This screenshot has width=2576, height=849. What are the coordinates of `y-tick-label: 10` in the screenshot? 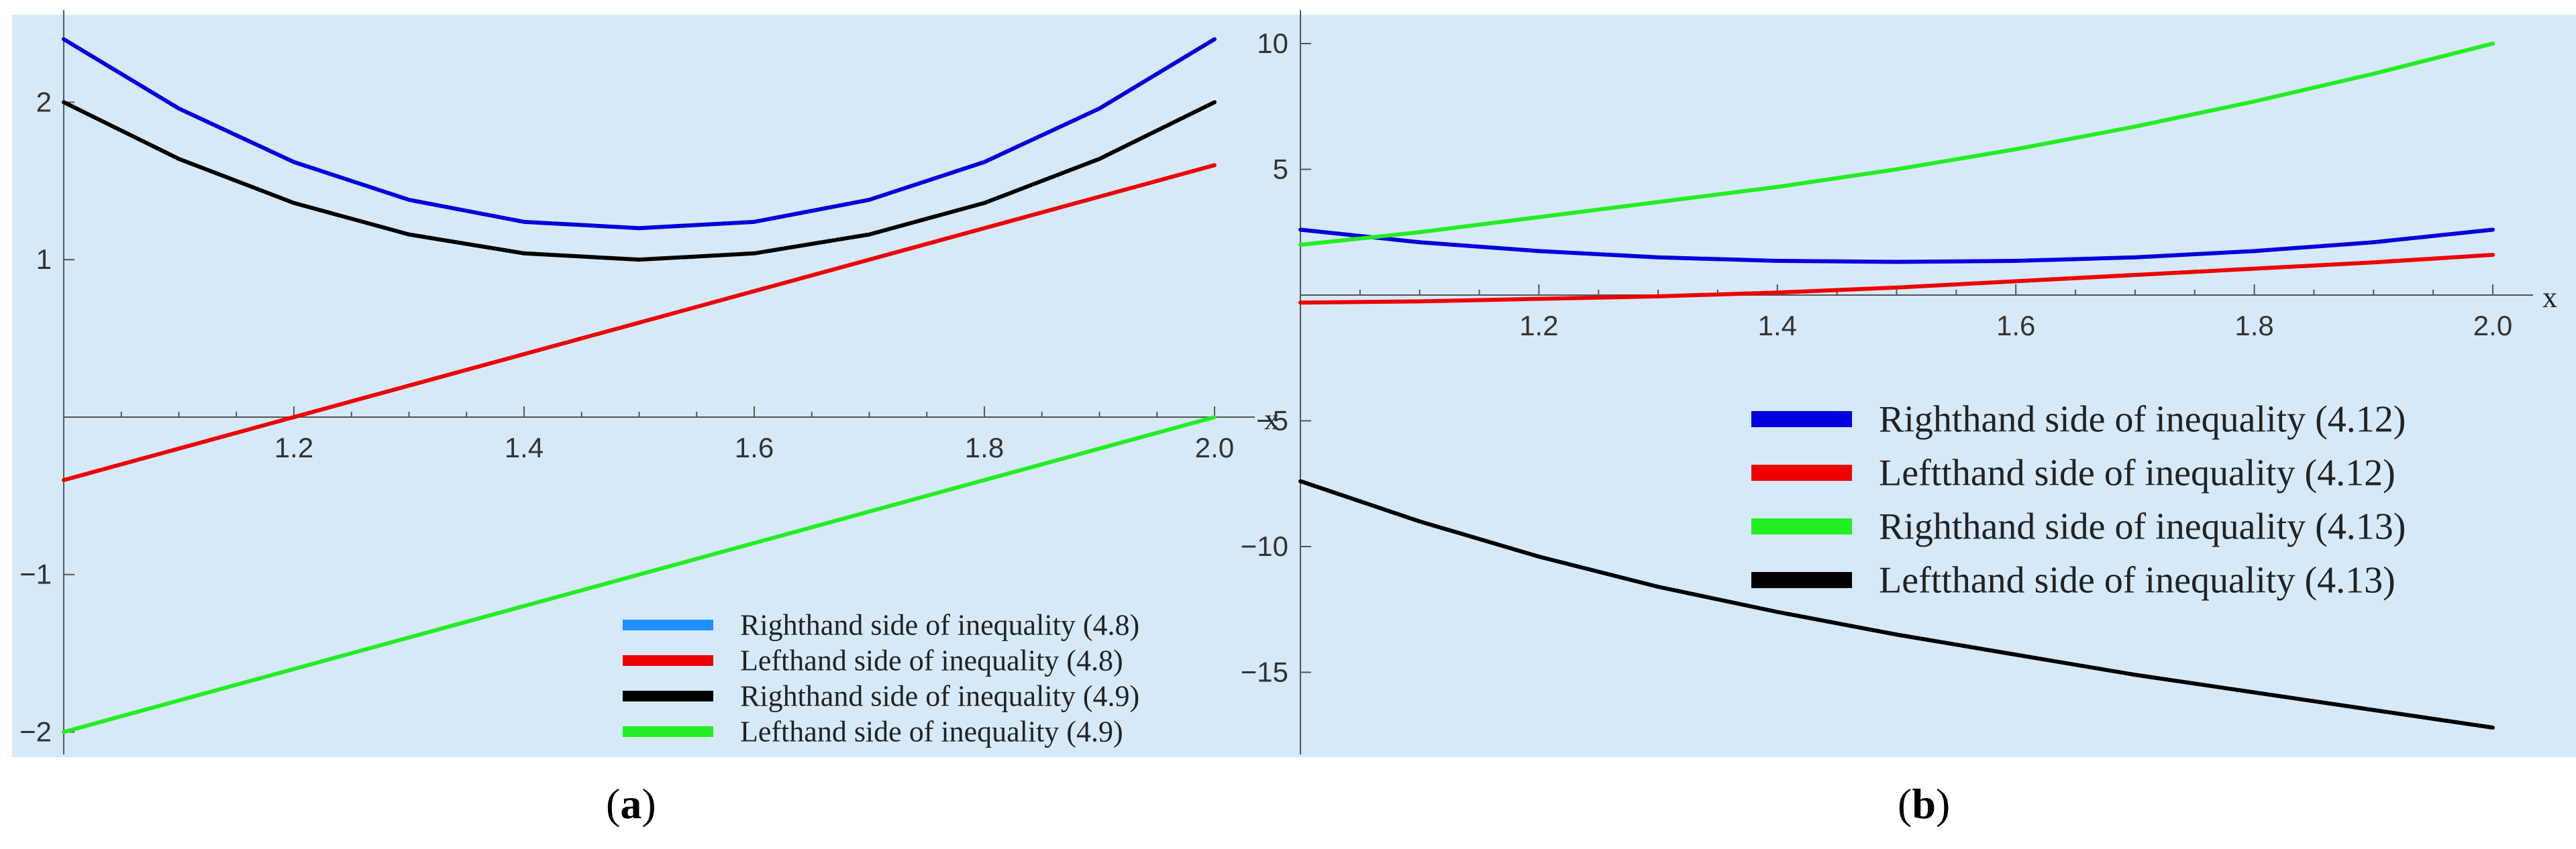 It's located at (1272, 43).